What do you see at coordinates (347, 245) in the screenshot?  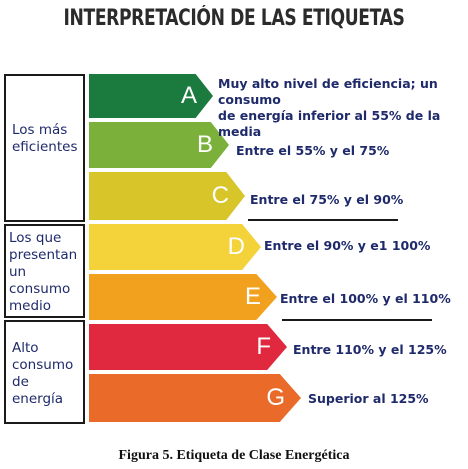 I see `energy-class-description-d: Entre el 90% y e1 100%` at bounding box center [347, 245].